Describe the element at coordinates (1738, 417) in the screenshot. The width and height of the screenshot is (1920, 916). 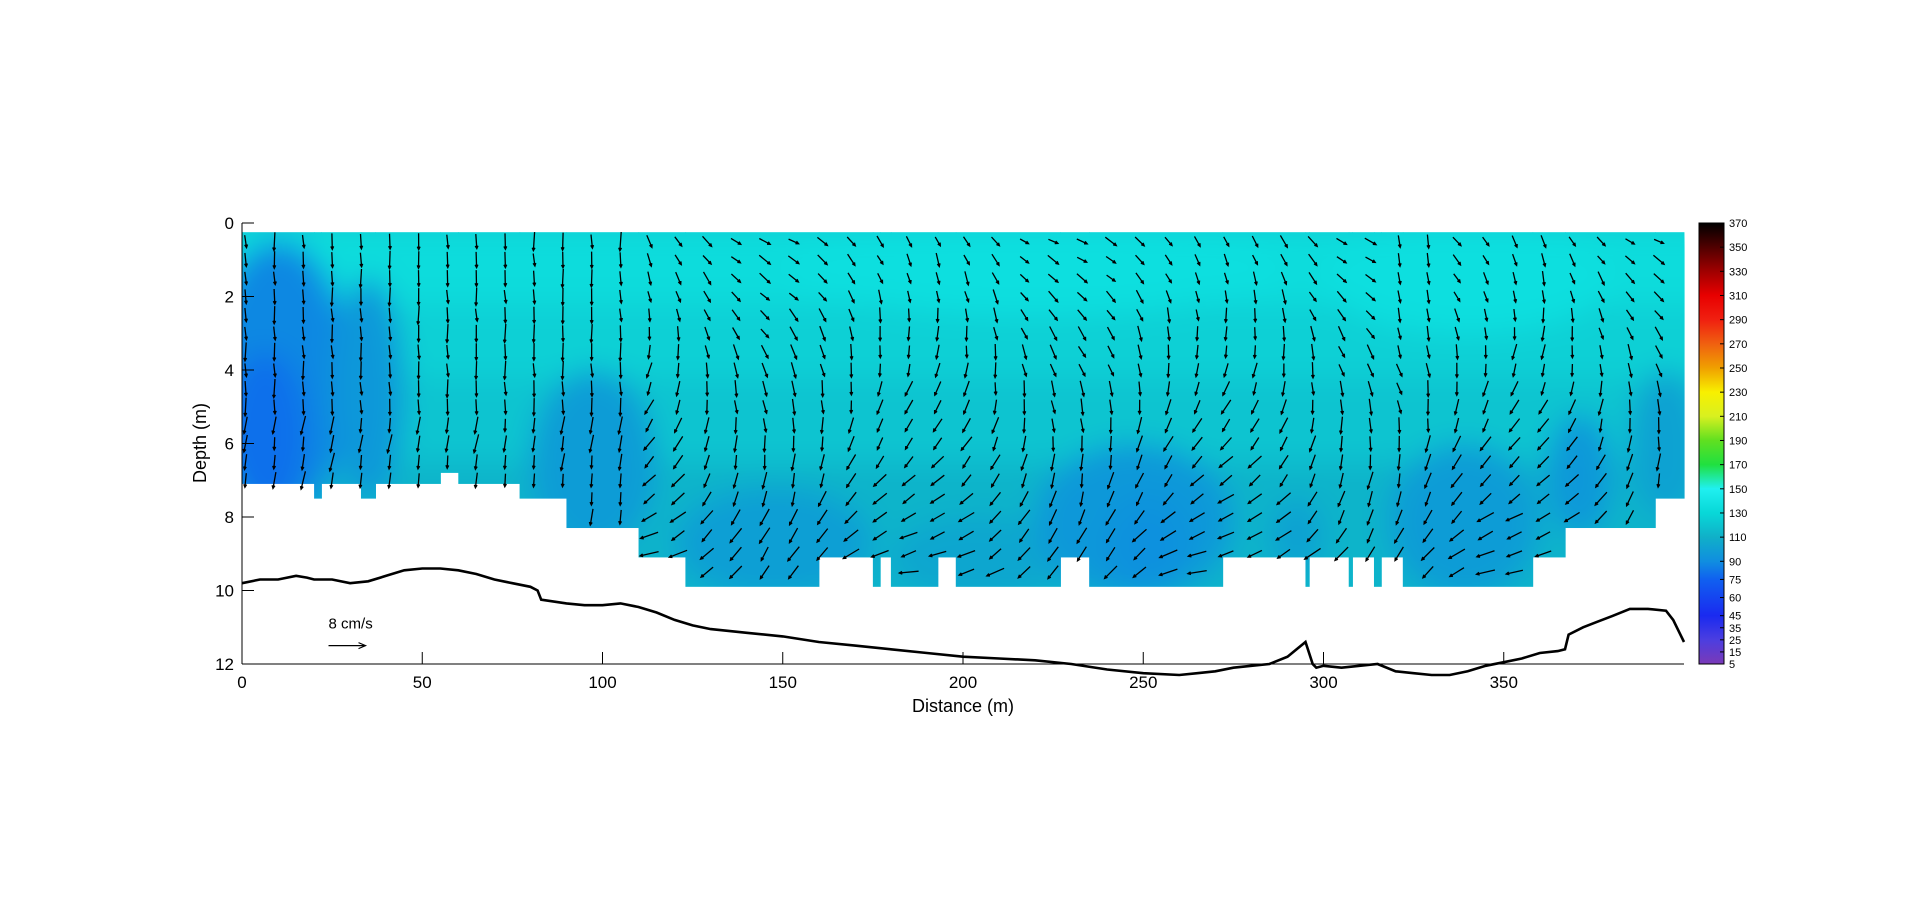
I see `colorbar-label: 210` at that location.